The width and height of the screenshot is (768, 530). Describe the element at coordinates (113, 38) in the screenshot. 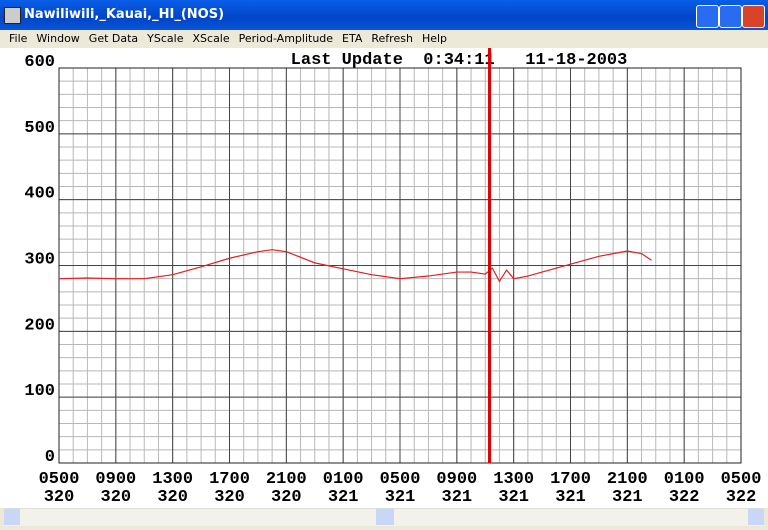

I see `menu-item: Get Data` at that location.